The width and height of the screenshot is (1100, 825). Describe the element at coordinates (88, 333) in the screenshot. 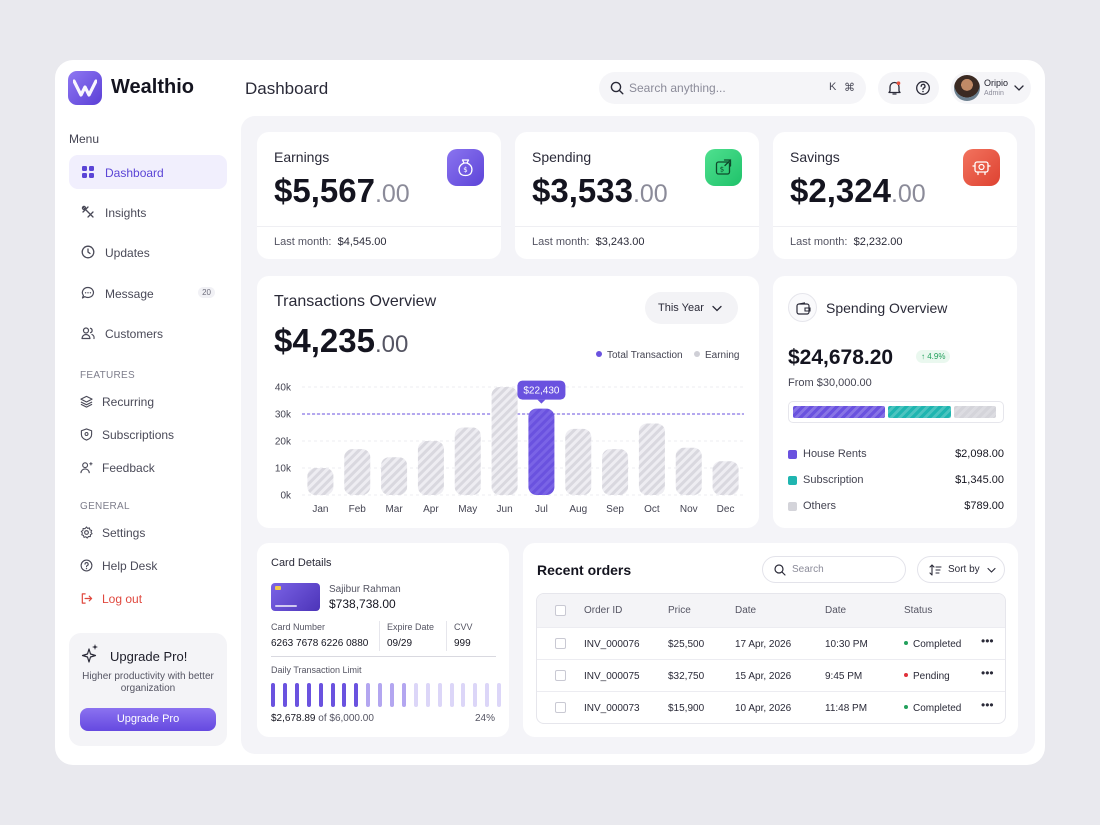

I see `users-icon` at that location.